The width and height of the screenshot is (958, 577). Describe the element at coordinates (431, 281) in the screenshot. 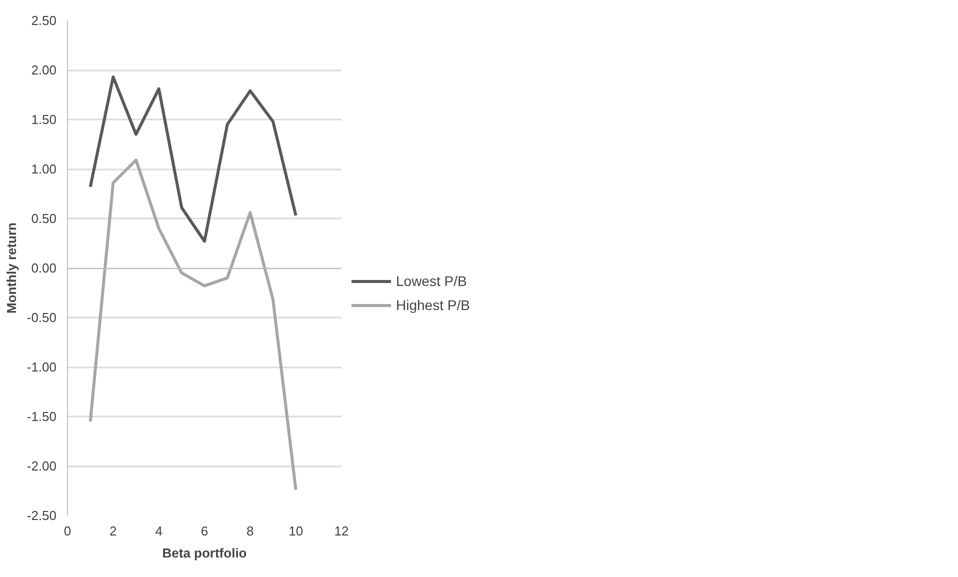

I see `legend-label: Lowest P/B` at that location.